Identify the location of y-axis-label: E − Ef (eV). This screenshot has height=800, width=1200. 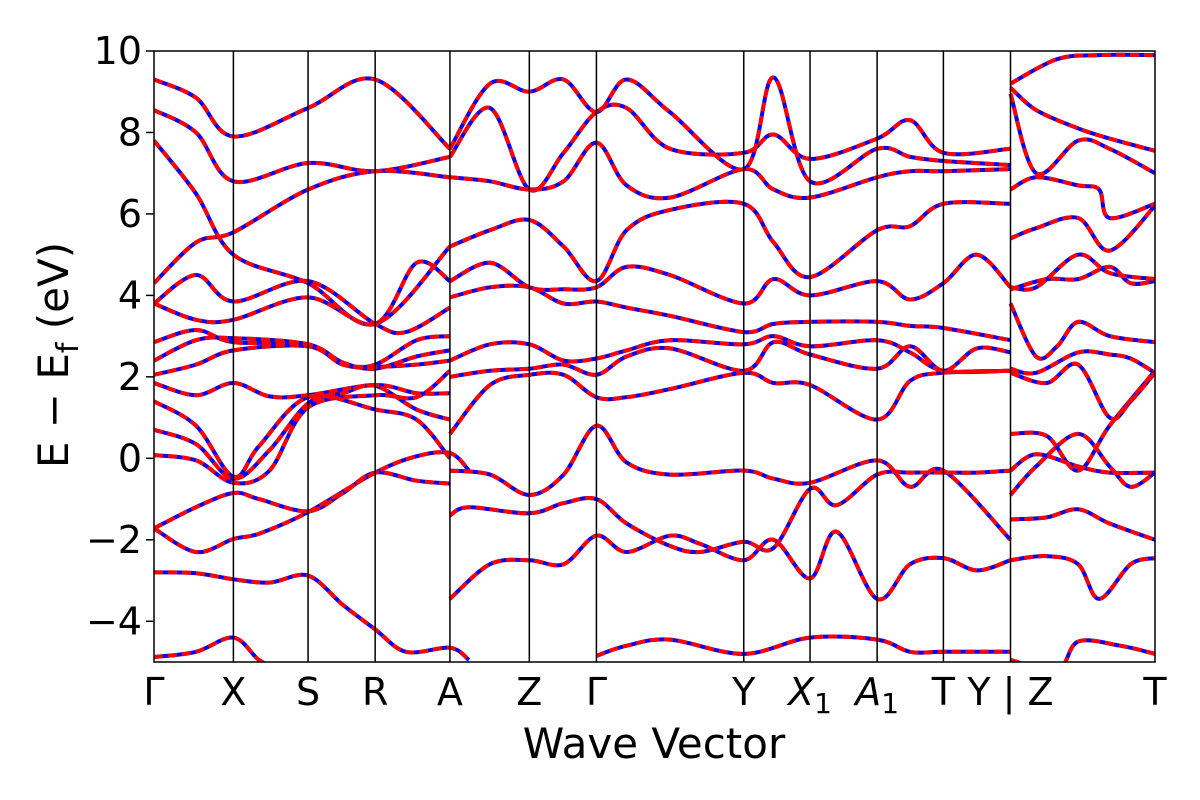
(57, 355).